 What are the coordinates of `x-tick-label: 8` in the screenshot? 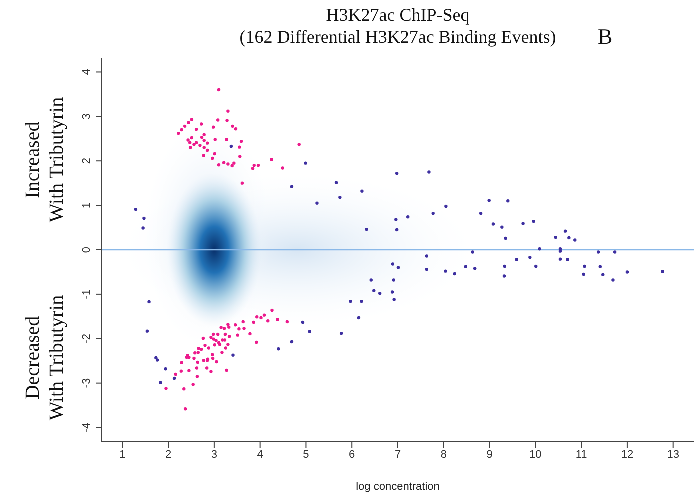 It's located at (443, 454).